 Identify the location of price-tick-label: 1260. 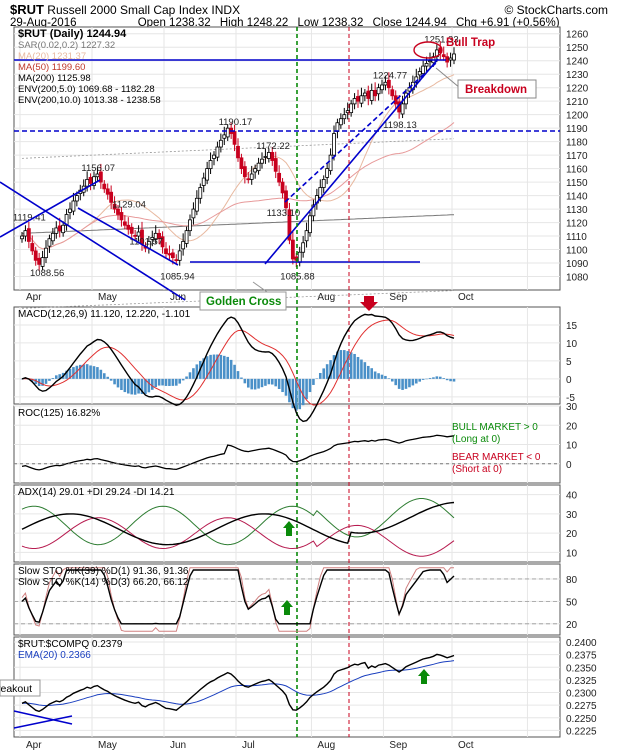
(577, 35).